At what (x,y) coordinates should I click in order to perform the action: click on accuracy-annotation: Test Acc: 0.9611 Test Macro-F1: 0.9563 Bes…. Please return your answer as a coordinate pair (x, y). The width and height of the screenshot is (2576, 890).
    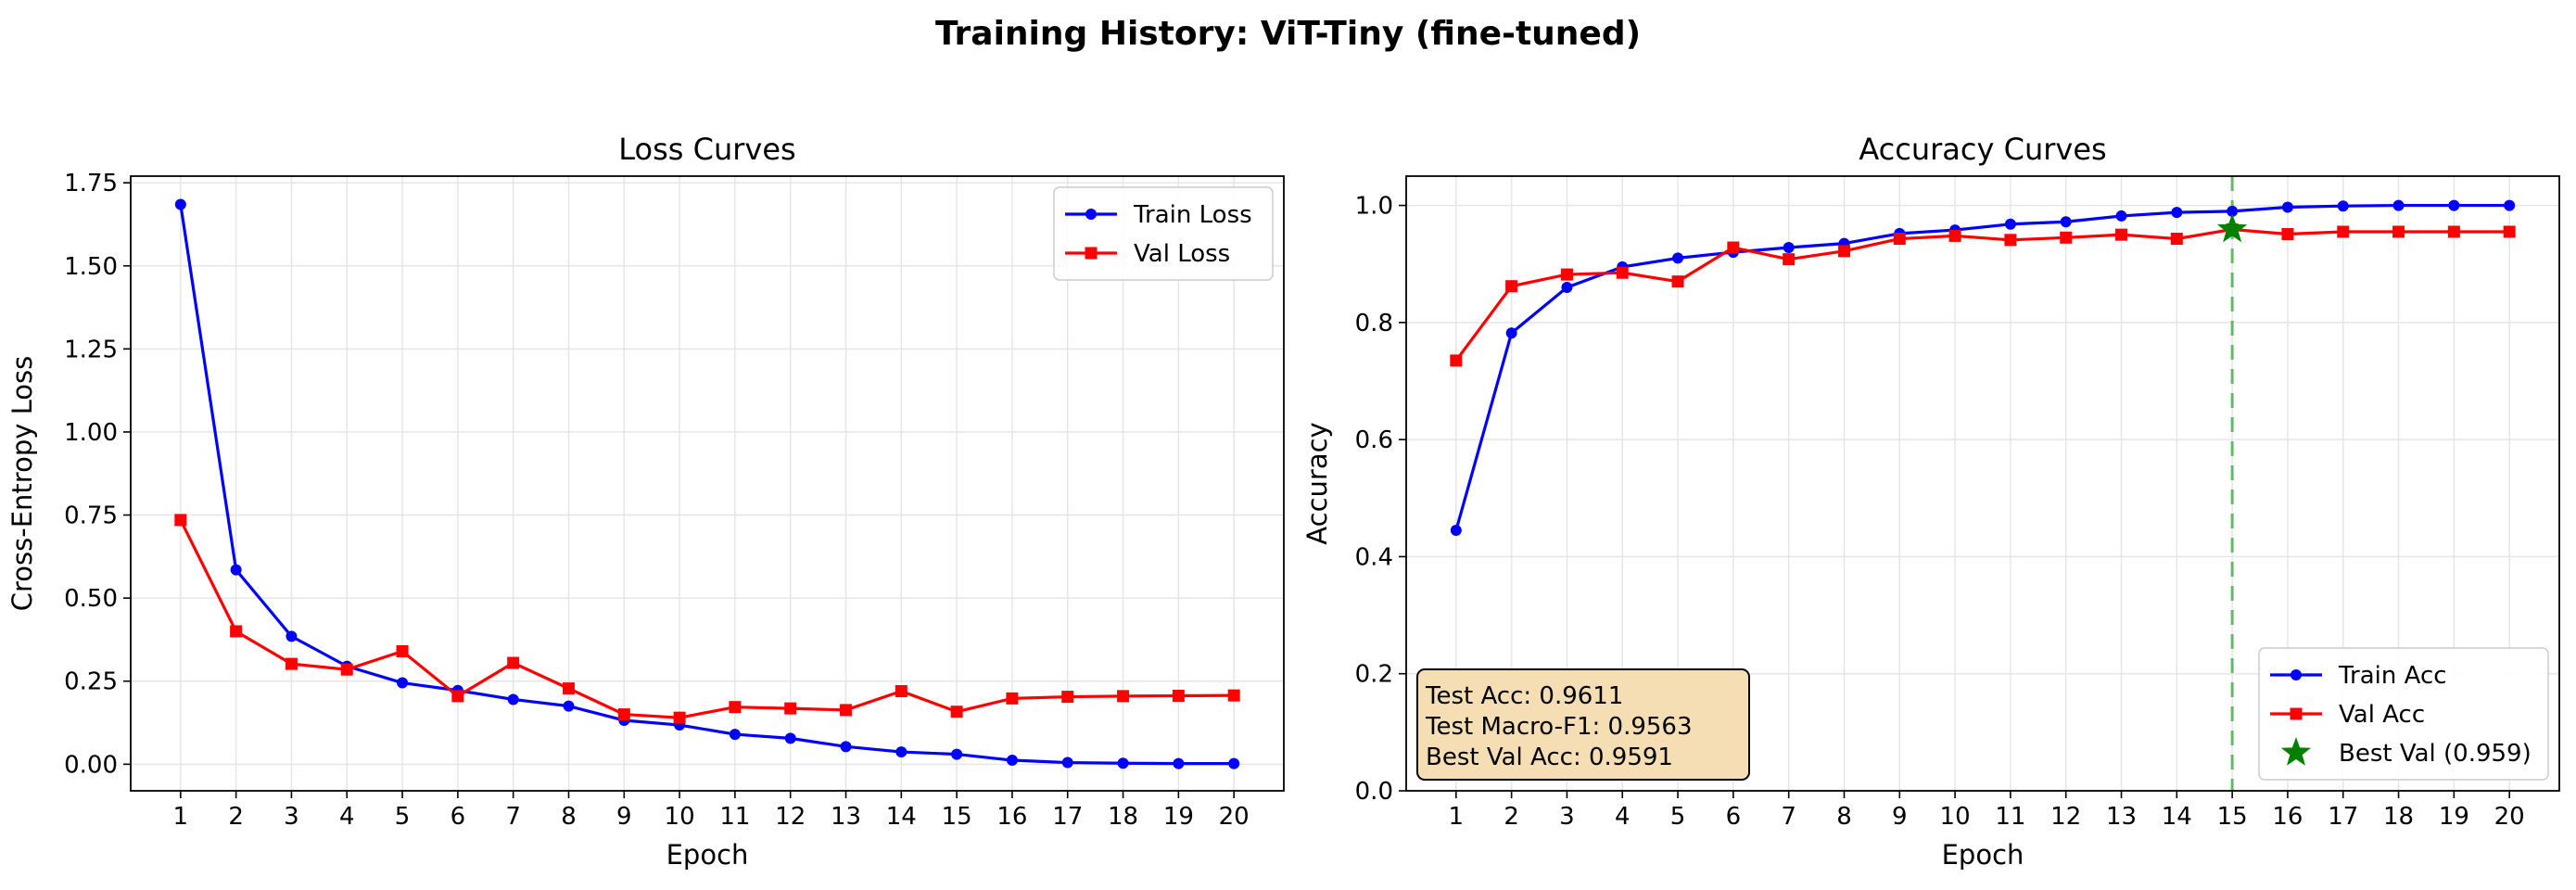
    Looking at the image, I should click on (1583, 724).